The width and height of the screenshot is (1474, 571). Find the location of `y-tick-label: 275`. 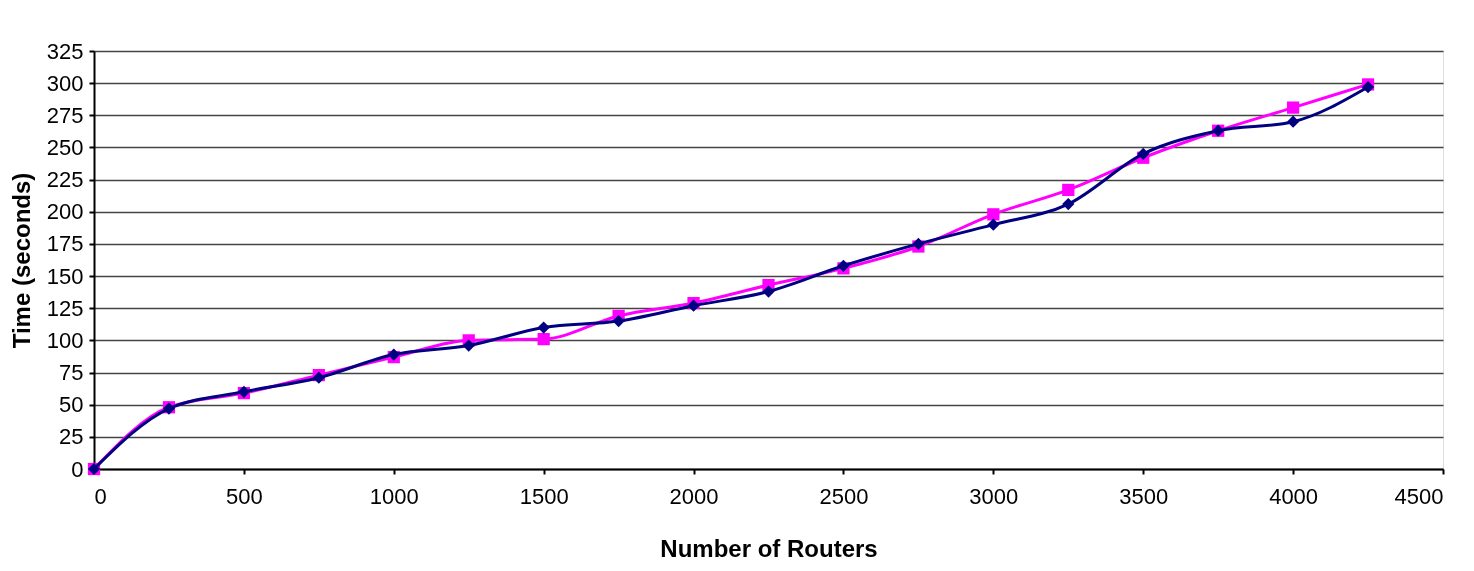

y-tick-label: 275 is located at coordinates (65, 115).